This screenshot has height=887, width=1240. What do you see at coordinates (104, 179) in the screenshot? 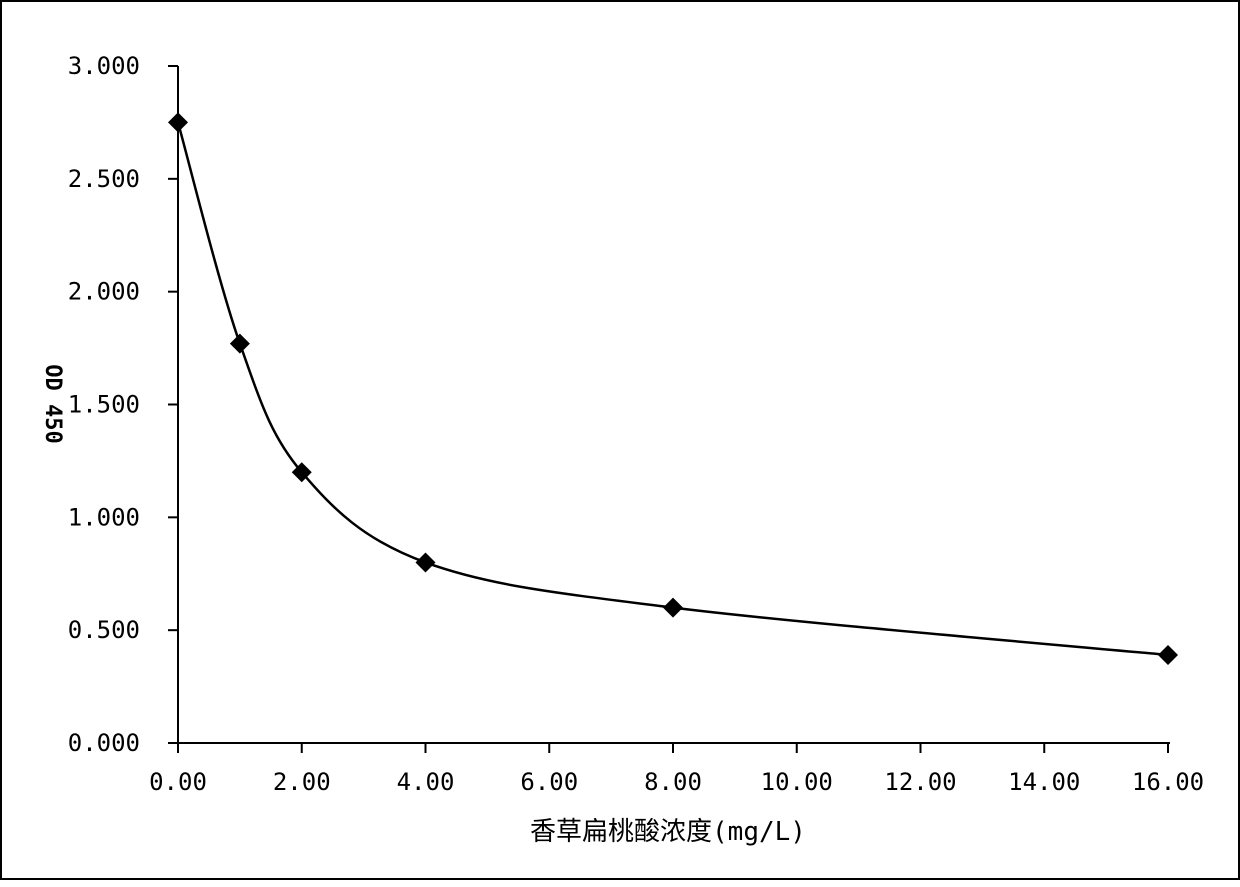
I see `y-tick-label: 2.500` at bounding box center [104, 179].